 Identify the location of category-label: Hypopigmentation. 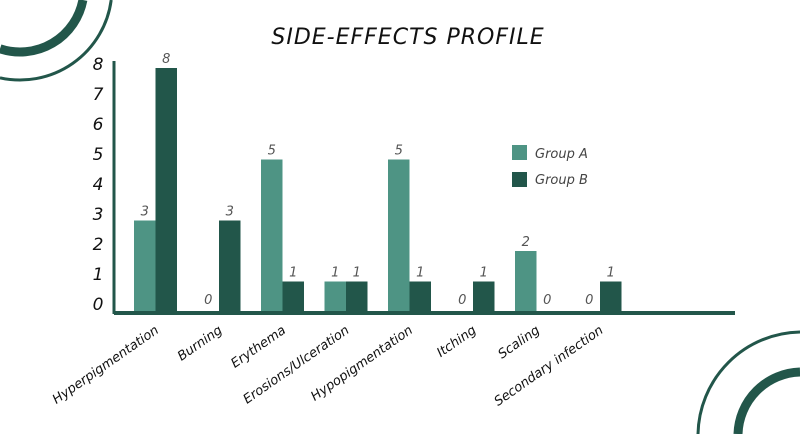
(361, 363).